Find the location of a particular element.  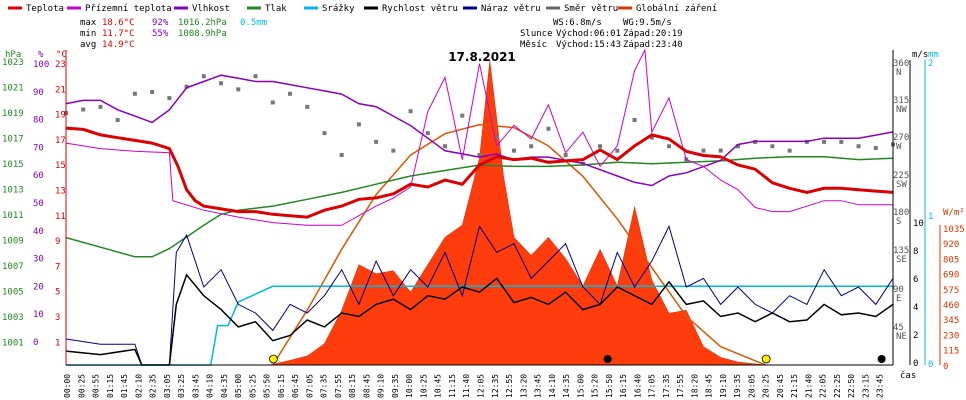

tick-ms: 8 is located at coordinates (915, 252).